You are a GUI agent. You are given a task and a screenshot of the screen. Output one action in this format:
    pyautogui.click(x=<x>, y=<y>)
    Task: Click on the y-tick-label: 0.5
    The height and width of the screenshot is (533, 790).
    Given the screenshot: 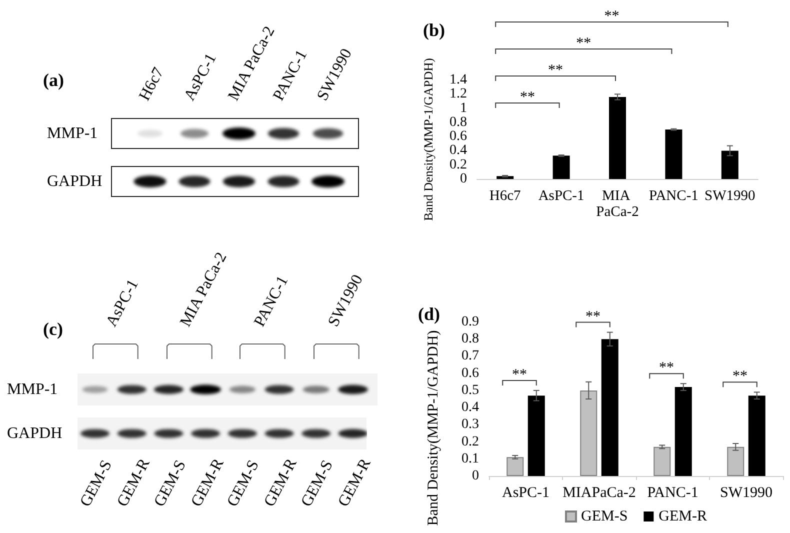 What is the action you would take?
    pyautogui.click(x=470, y=390)
    